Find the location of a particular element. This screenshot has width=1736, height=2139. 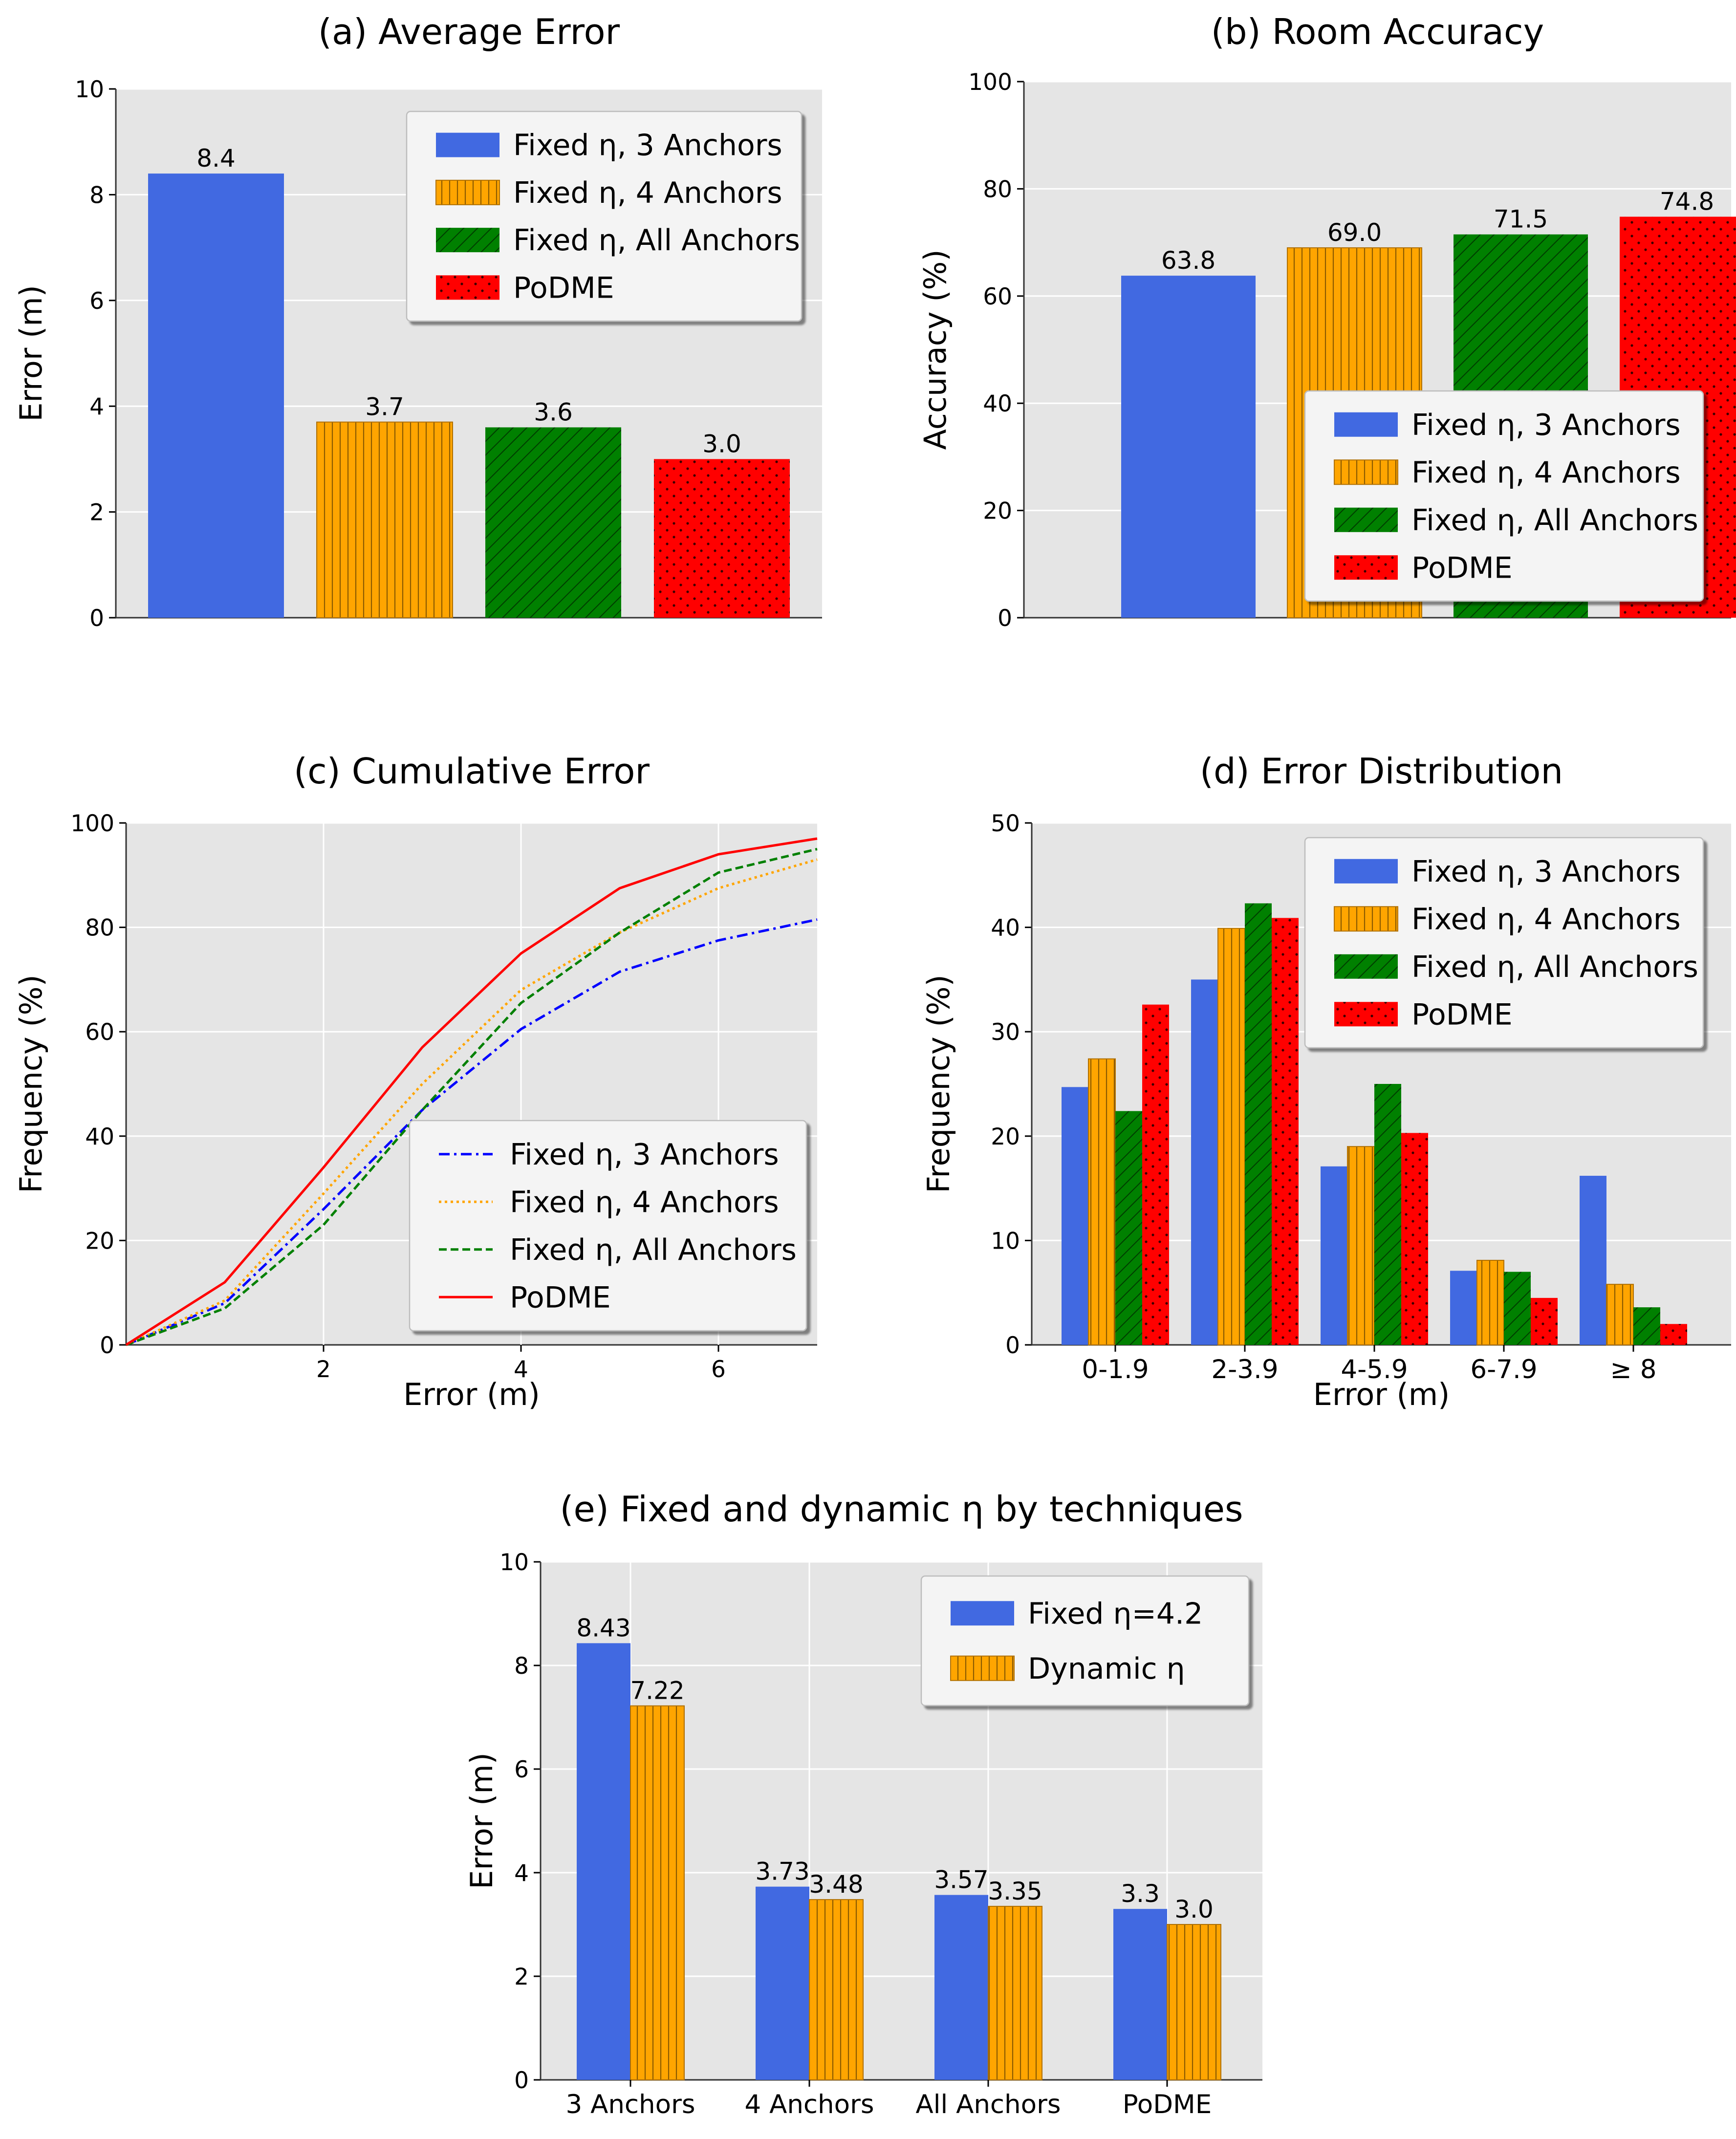

legend: Fixed η=4.2 Dynamic η is located at coordinates (1085, 1641).